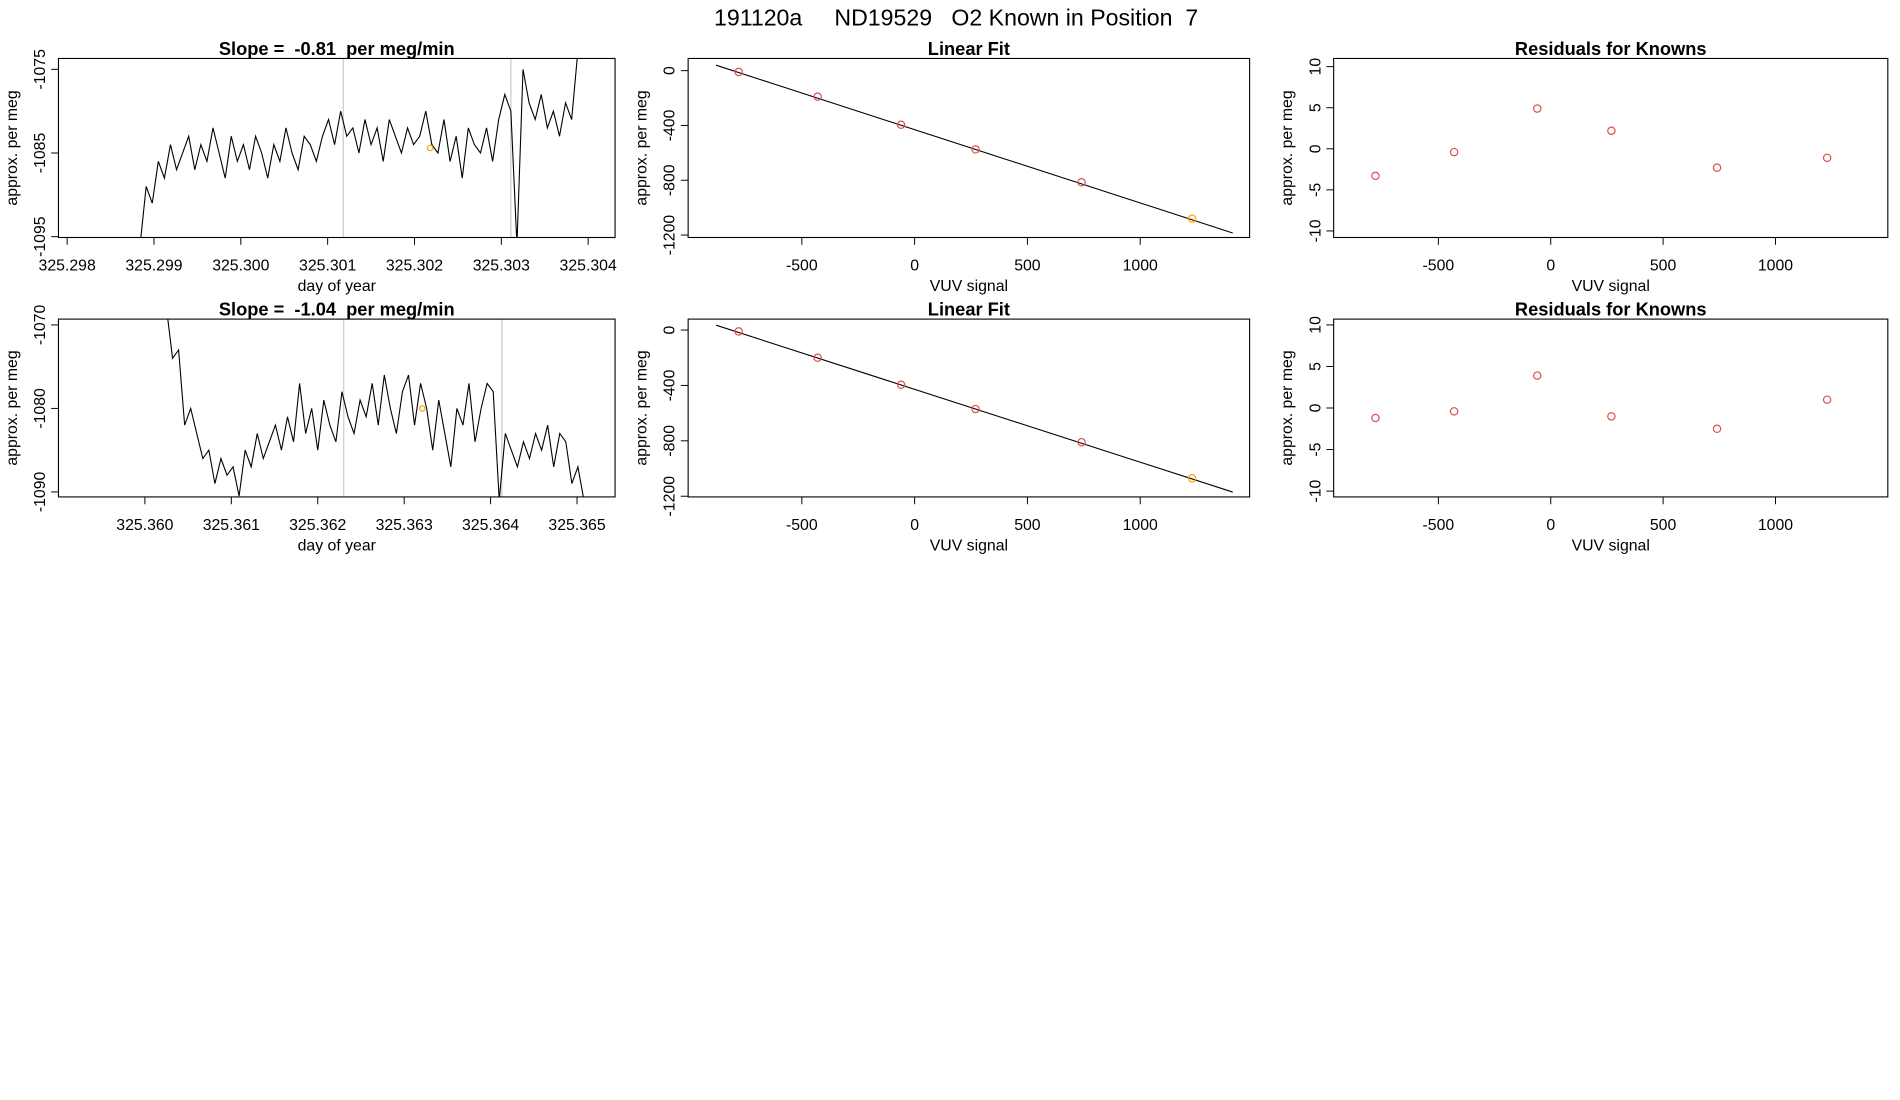 The height and width of the screenshot is (1100, 1900). Describe the element at coordinates (153, 265) in the screenshot. I see `x-tick-label: 325.299` at that location.